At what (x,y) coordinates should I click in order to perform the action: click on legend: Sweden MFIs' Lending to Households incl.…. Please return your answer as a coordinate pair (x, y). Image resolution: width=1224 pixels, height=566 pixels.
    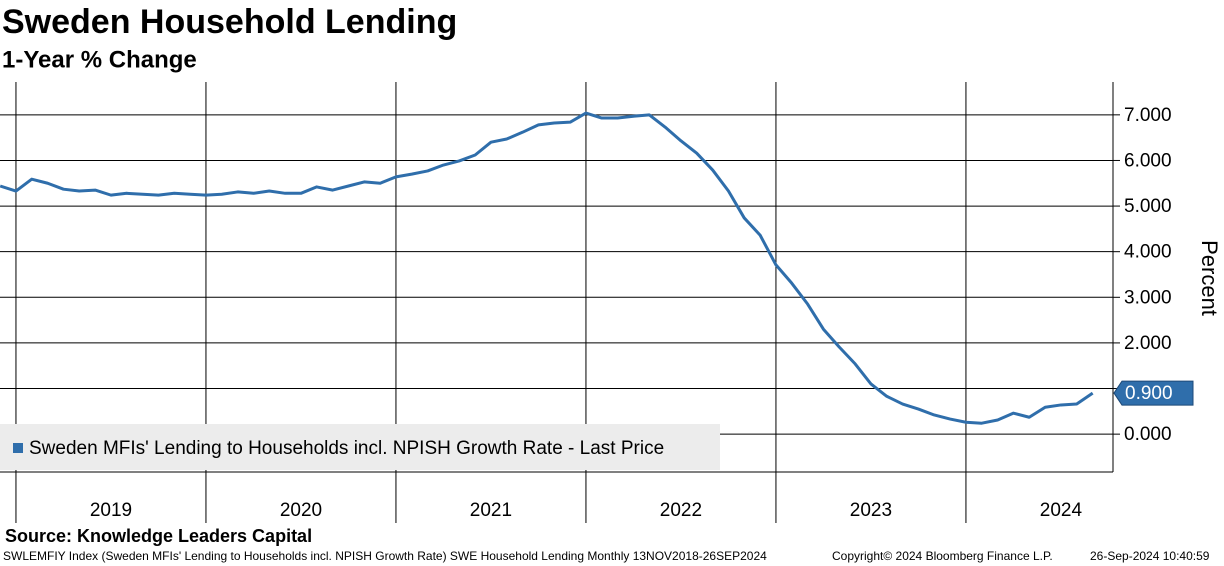
    Looking at the image, I should click on (360, 447).